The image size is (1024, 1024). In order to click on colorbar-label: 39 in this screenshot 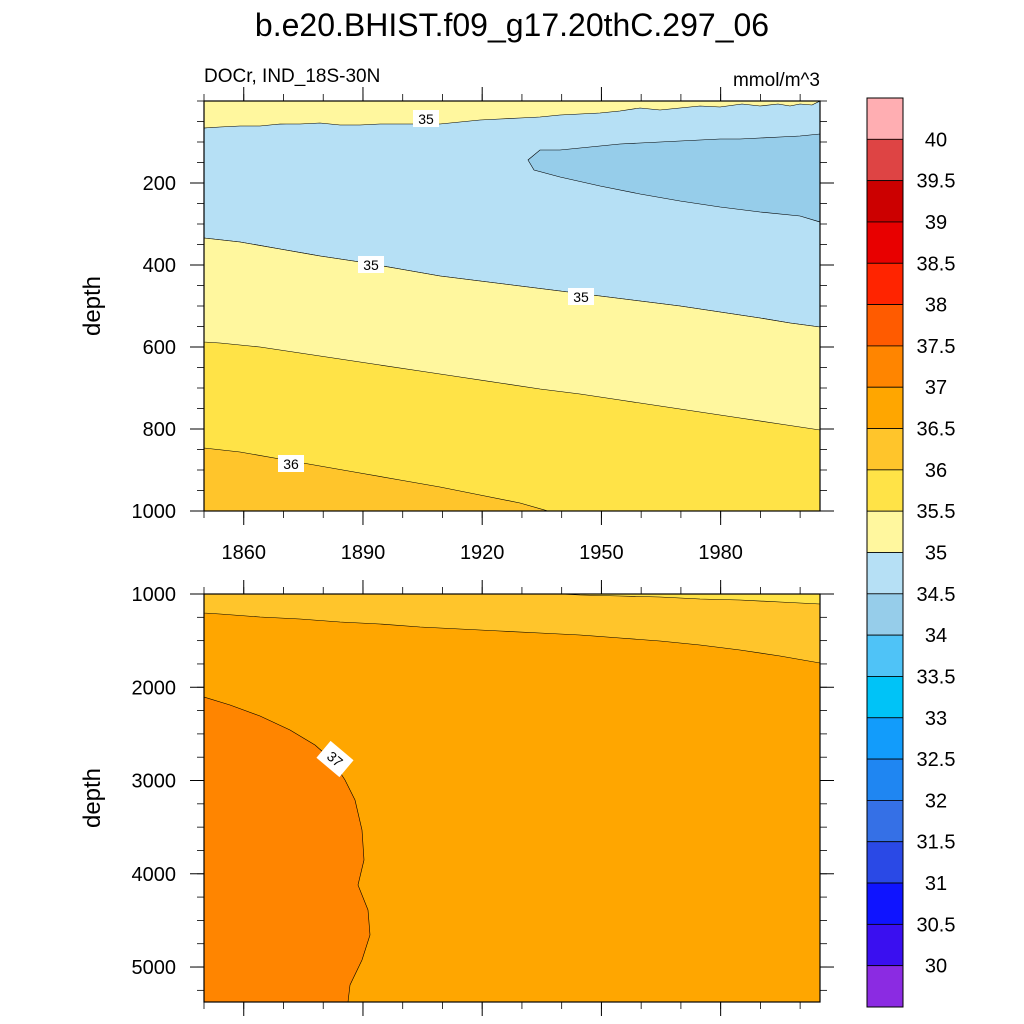, I will do `click(936, 223)`.